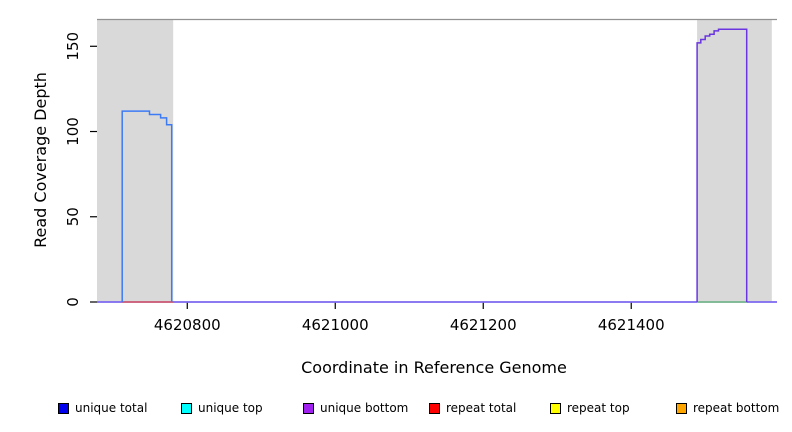  I want to click on legend-label: unique total, so click(111, 408).